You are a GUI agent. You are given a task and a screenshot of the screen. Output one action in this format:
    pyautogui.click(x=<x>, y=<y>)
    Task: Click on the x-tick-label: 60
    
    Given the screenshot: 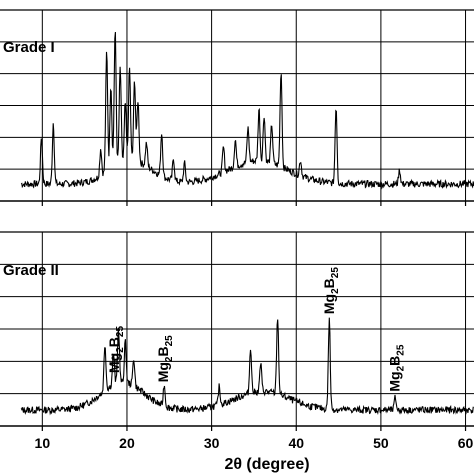 What is the action you would take?
    pyautogui.click(x=466, y=443)
    